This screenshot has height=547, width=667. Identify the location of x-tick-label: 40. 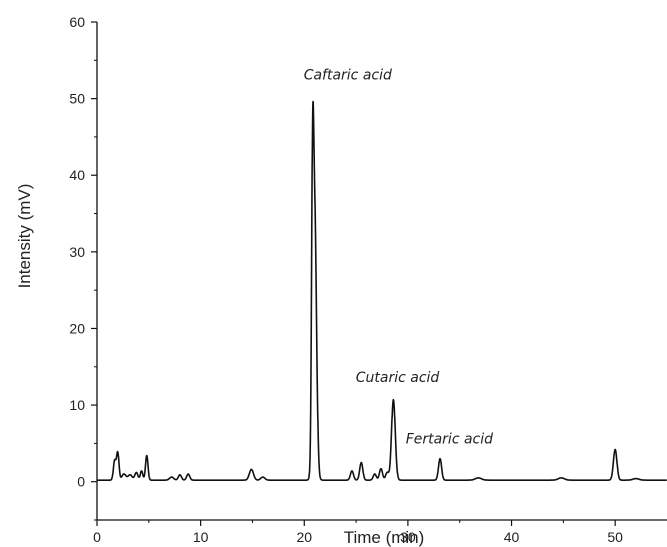
(512, 537).